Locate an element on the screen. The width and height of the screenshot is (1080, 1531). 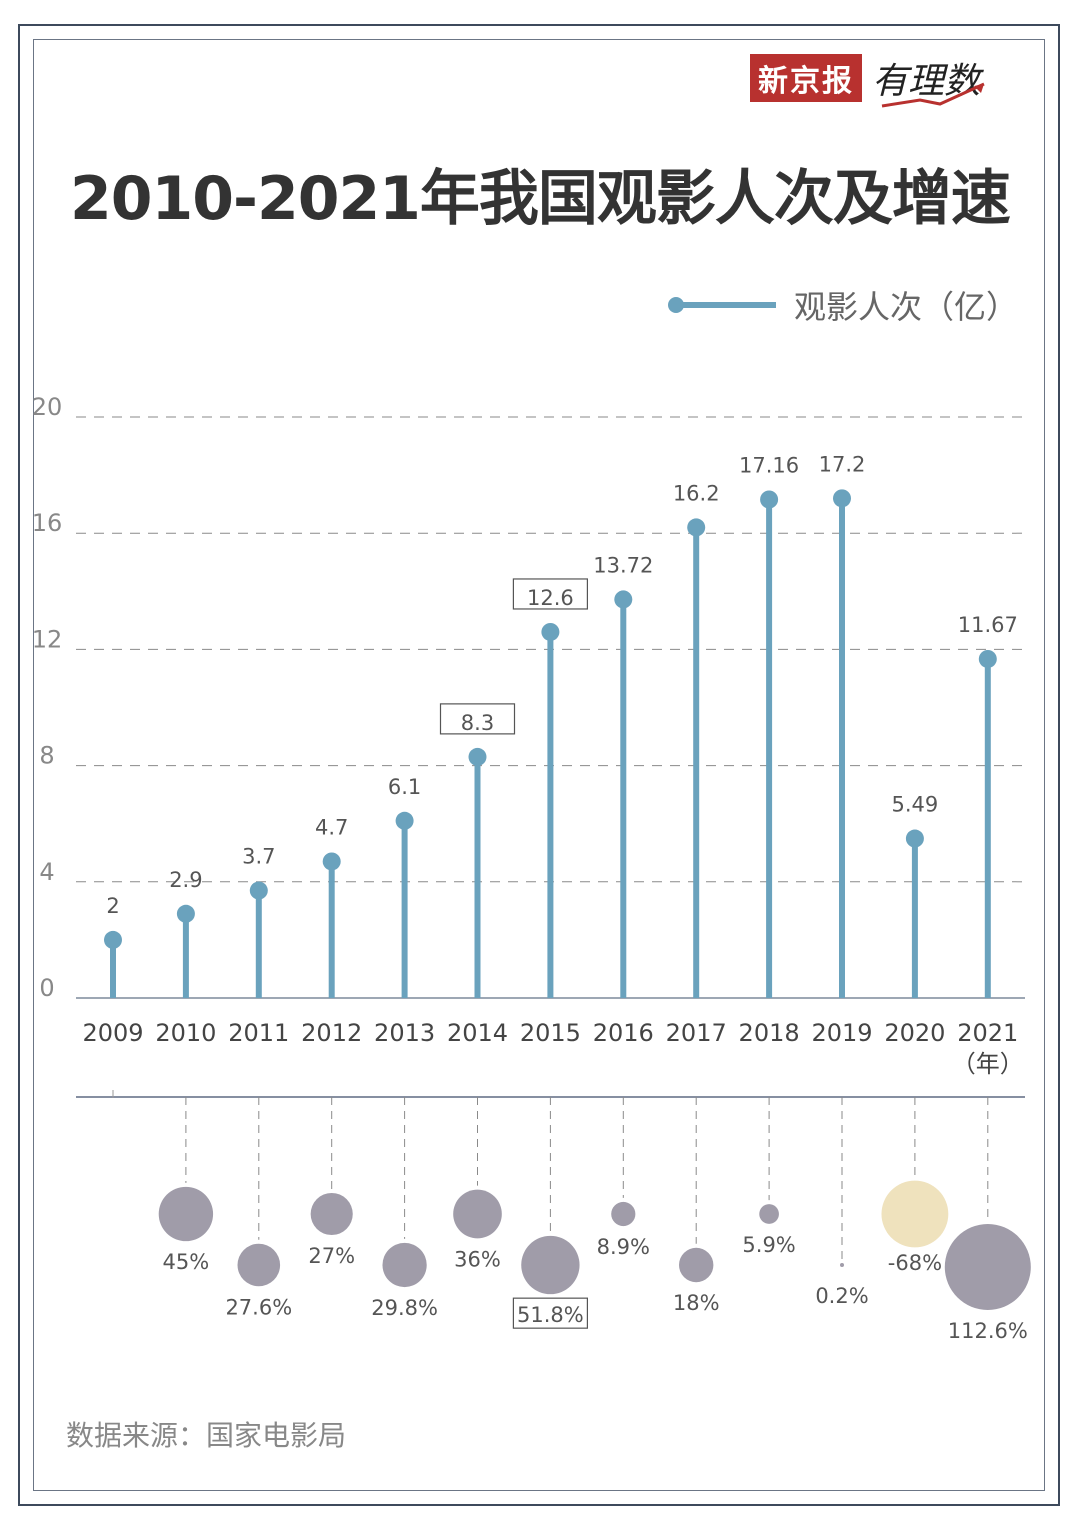
value-label: 13.72 is located at coordinates (623, 565).